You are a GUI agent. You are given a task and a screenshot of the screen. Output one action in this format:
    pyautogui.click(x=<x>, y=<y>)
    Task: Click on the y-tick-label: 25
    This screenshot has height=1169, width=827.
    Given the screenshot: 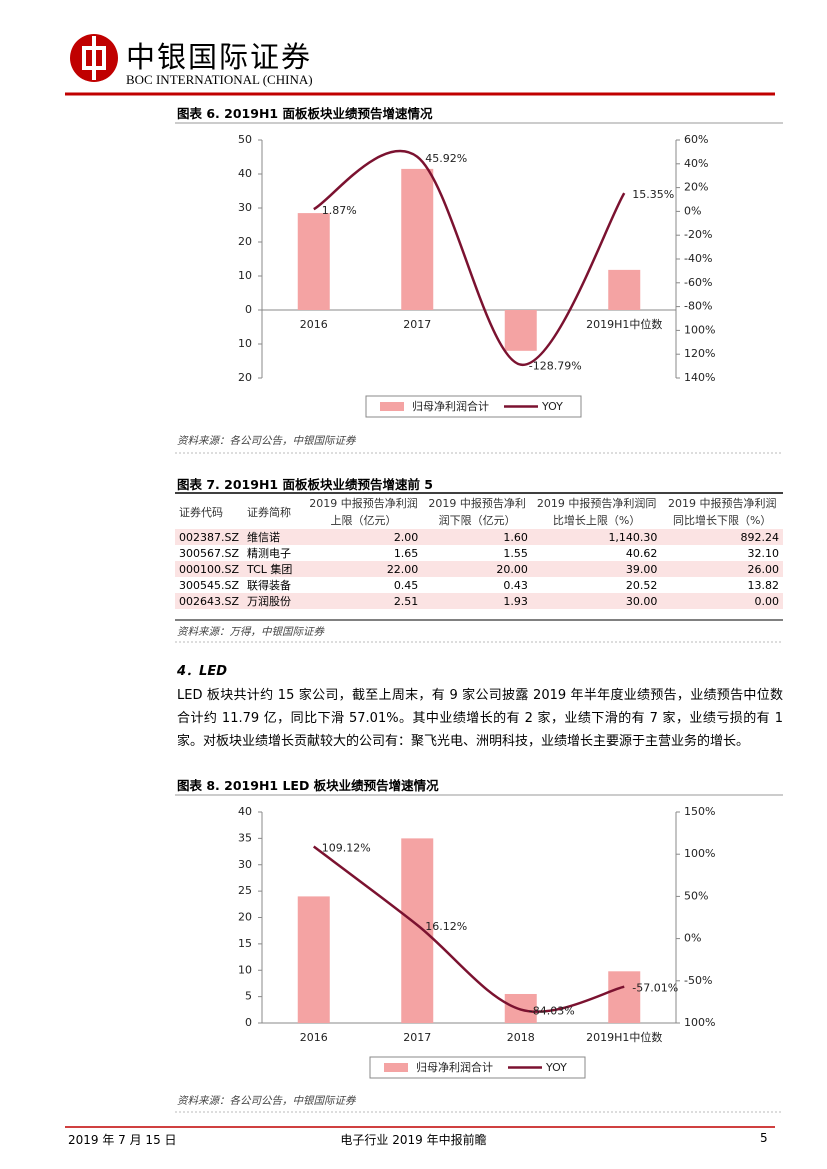 What is the action you would take?
    pyautogui.click(x=245, y=890)
    